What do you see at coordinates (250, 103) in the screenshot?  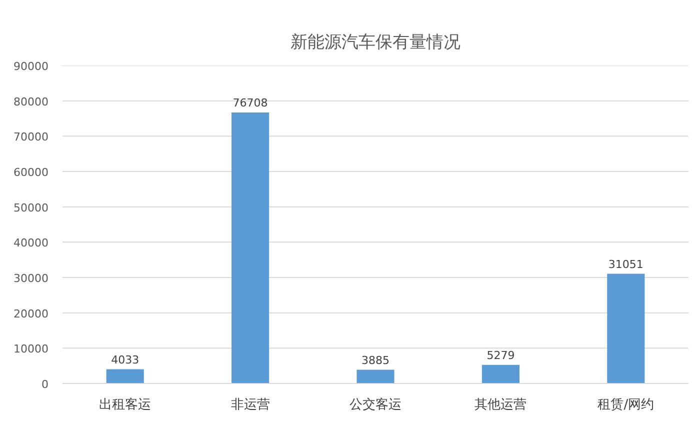 I see `data-label: 76708` at bounding box center [250, 103].